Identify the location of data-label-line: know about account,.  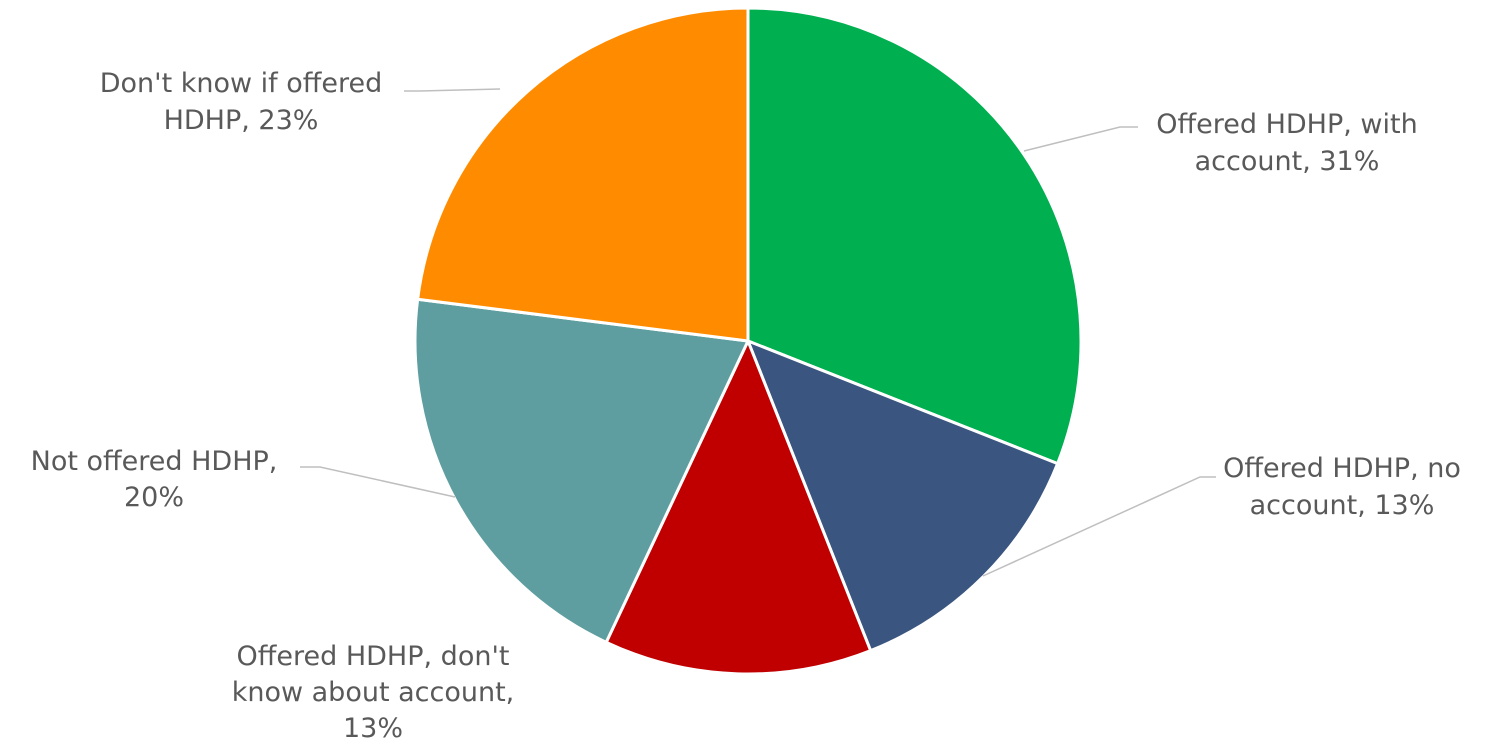
(373, 692).